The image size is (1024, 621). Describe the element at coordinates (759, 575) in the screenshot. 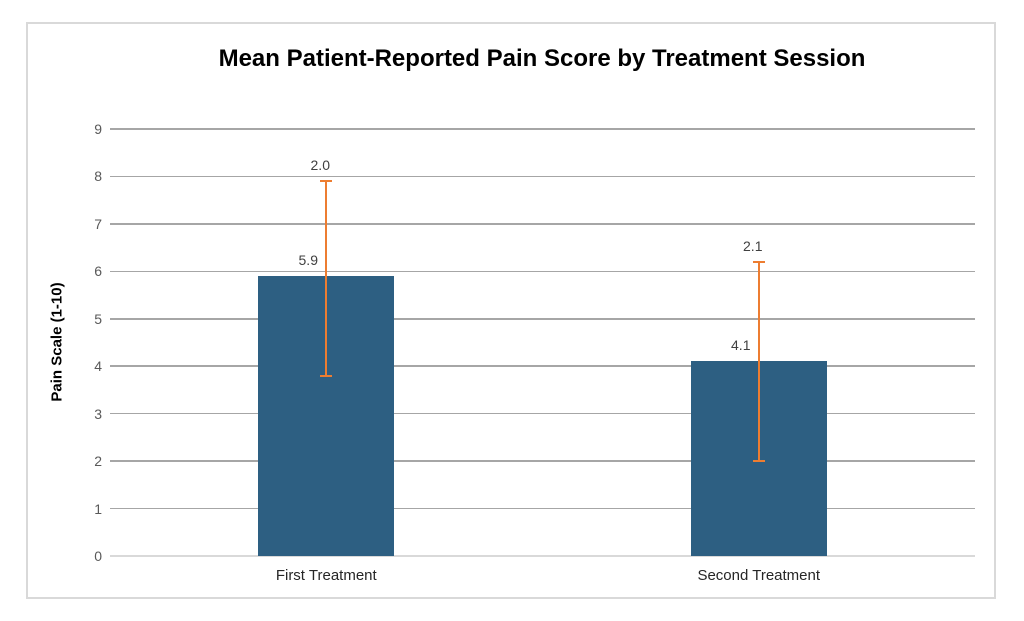

I see `category-label: Second Treatment` at that location.